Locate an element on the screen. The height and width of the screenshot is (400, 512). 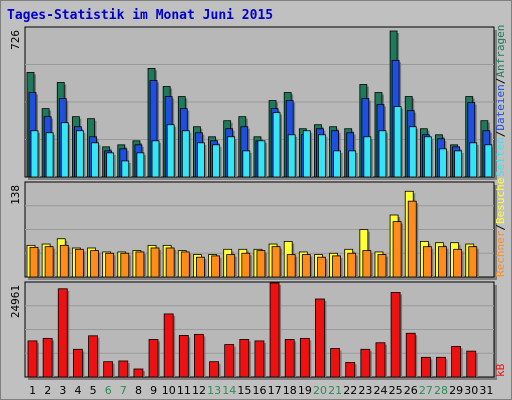
day-label: 23 is located at coordinates (365, 390).